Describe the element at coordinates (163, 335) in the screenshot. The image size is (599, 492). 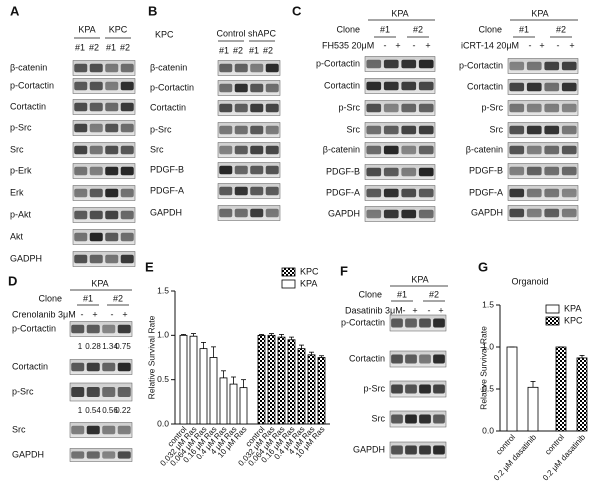
I see `y-tick-label: 1.0` at that location.